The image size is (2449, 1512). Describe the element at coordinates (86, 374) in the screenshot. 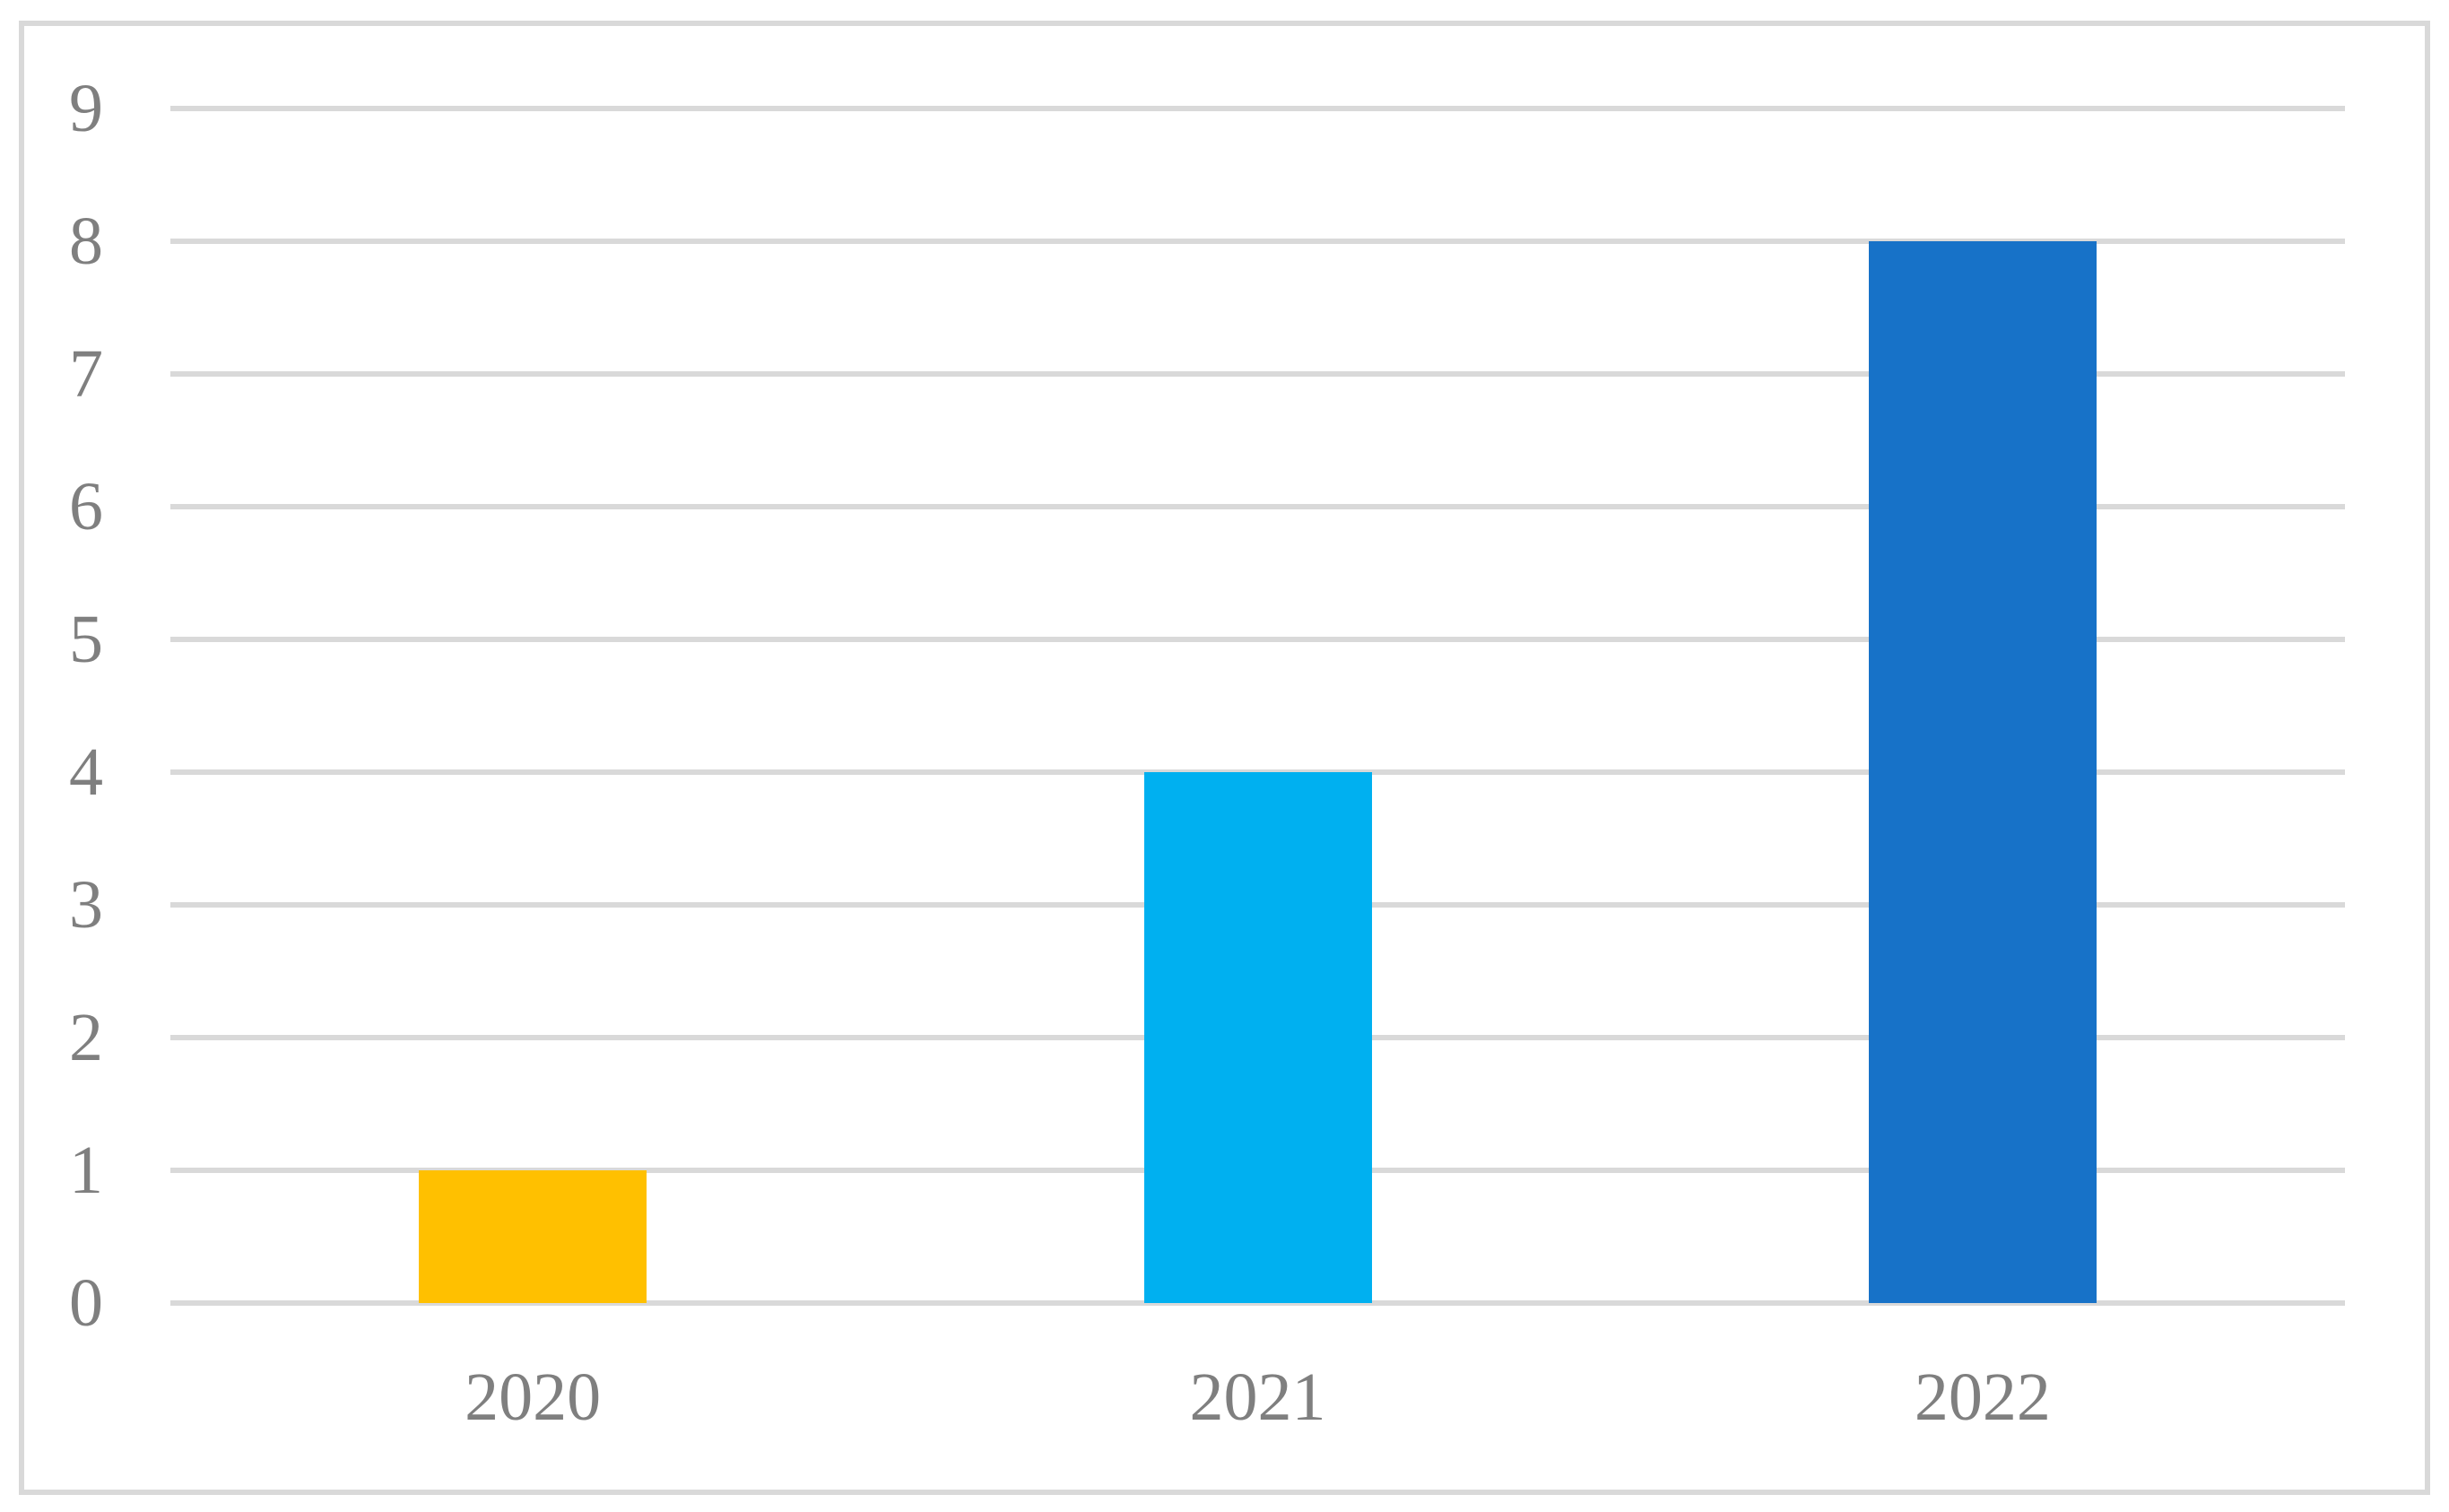

I see `y-axis-tick-label-7: 7` at that location.